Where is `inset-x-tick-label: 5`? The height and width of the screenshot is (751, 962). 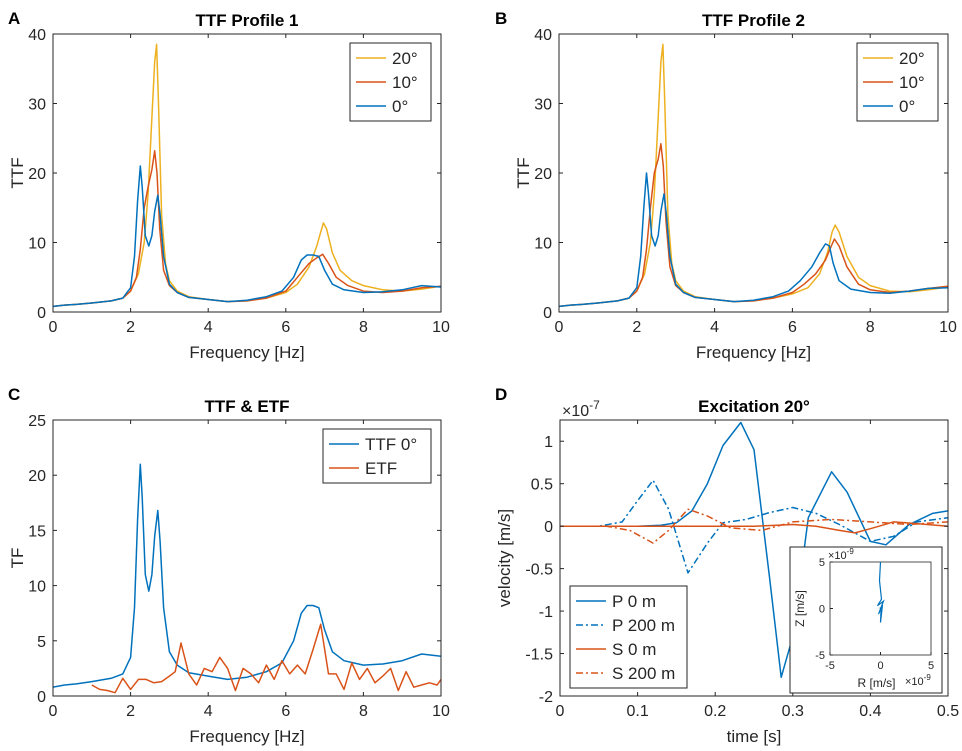
inset-x-tick-label: 5 is located at coordinates (931, 666).